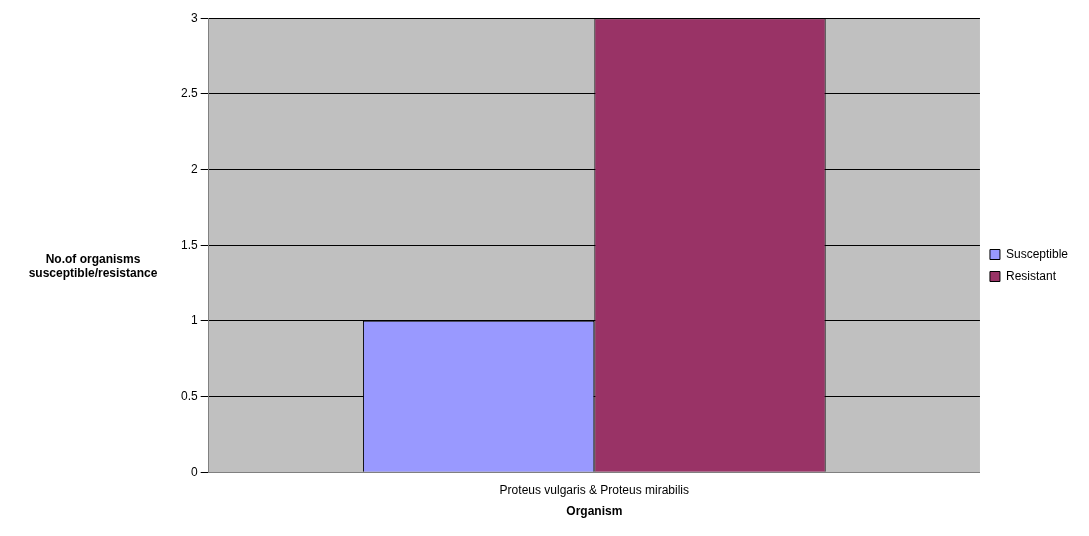  What do you see at coordinates (189, 395) in the screenshot?
I see `y-tick-label: 0.5` at bounding box center [189, 395].